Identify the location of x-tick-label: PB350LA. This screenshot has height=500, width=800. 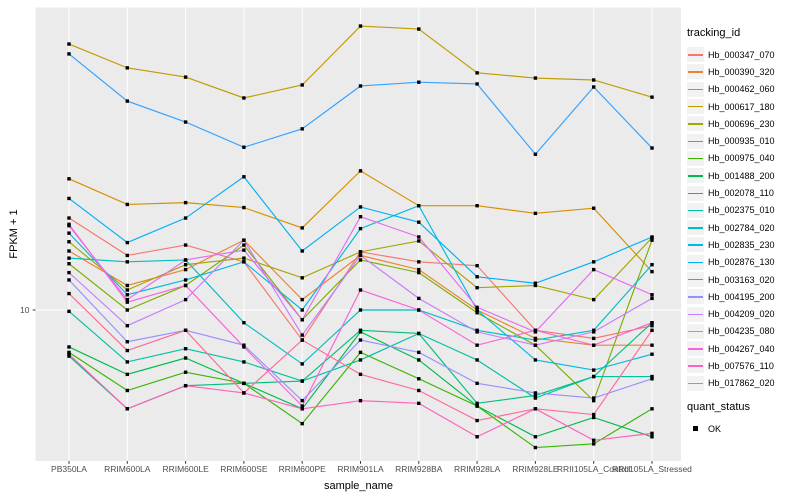
(69, 469).